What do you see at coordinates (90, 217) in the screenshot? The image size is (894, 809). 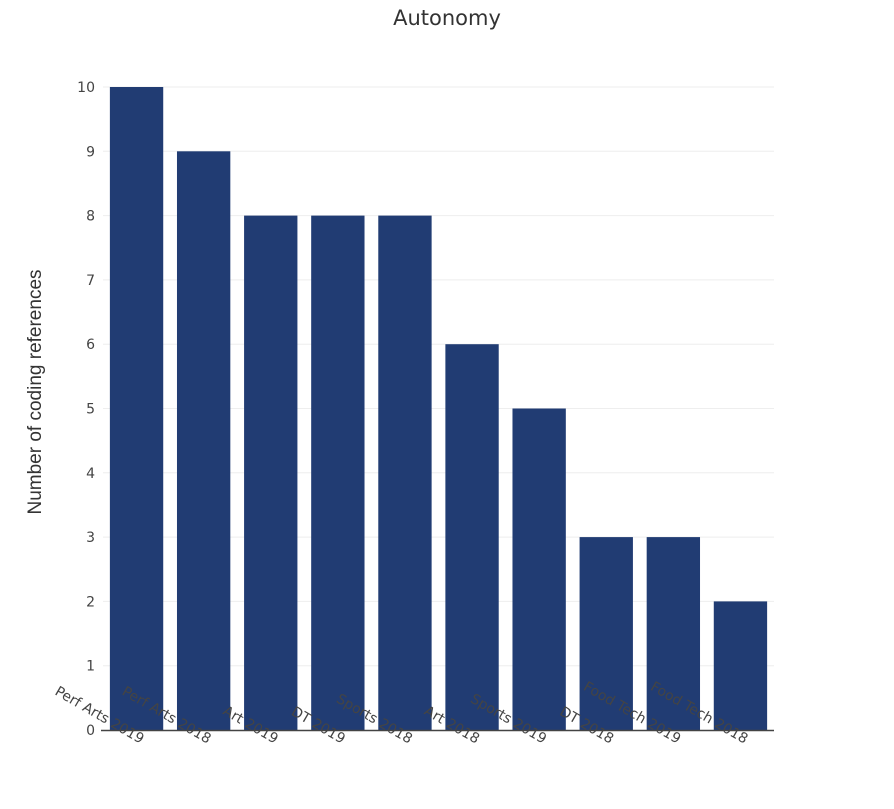 I see `y-tick-label: 8` at bounding box center [90, 217].